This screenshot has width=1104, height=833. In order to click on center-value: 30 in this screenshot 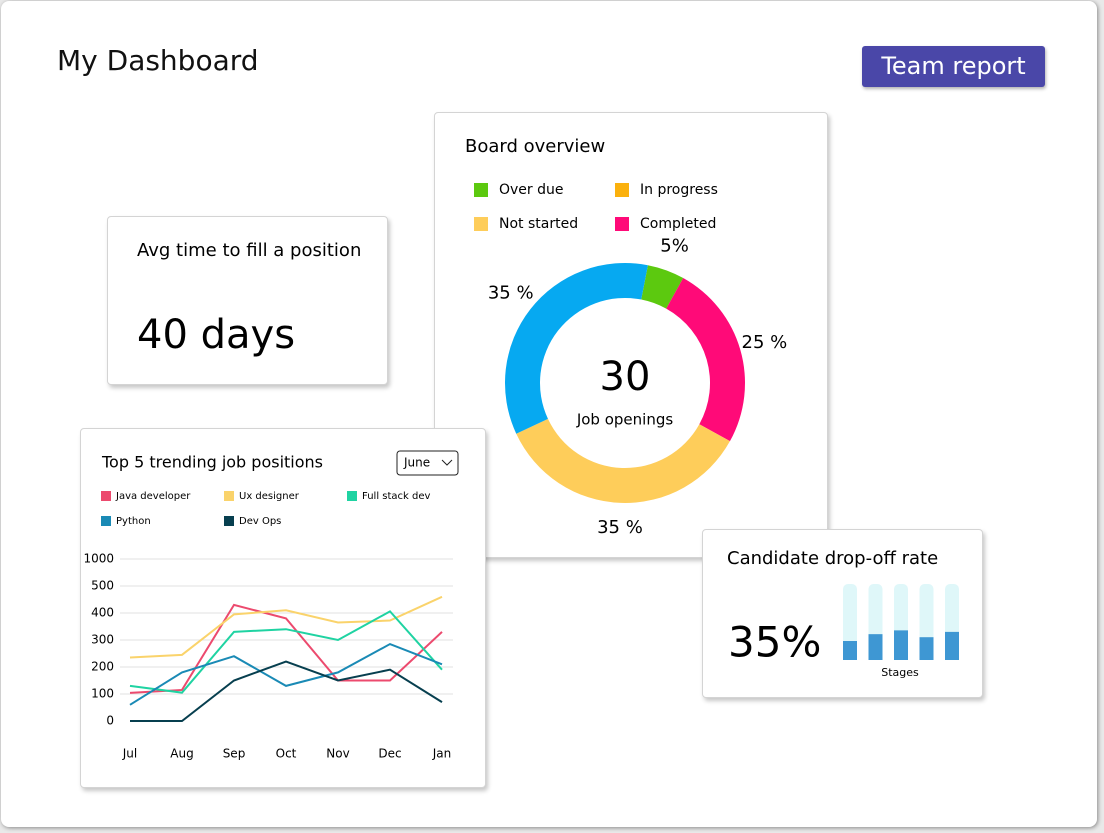, I will do `click(625, 377)`.